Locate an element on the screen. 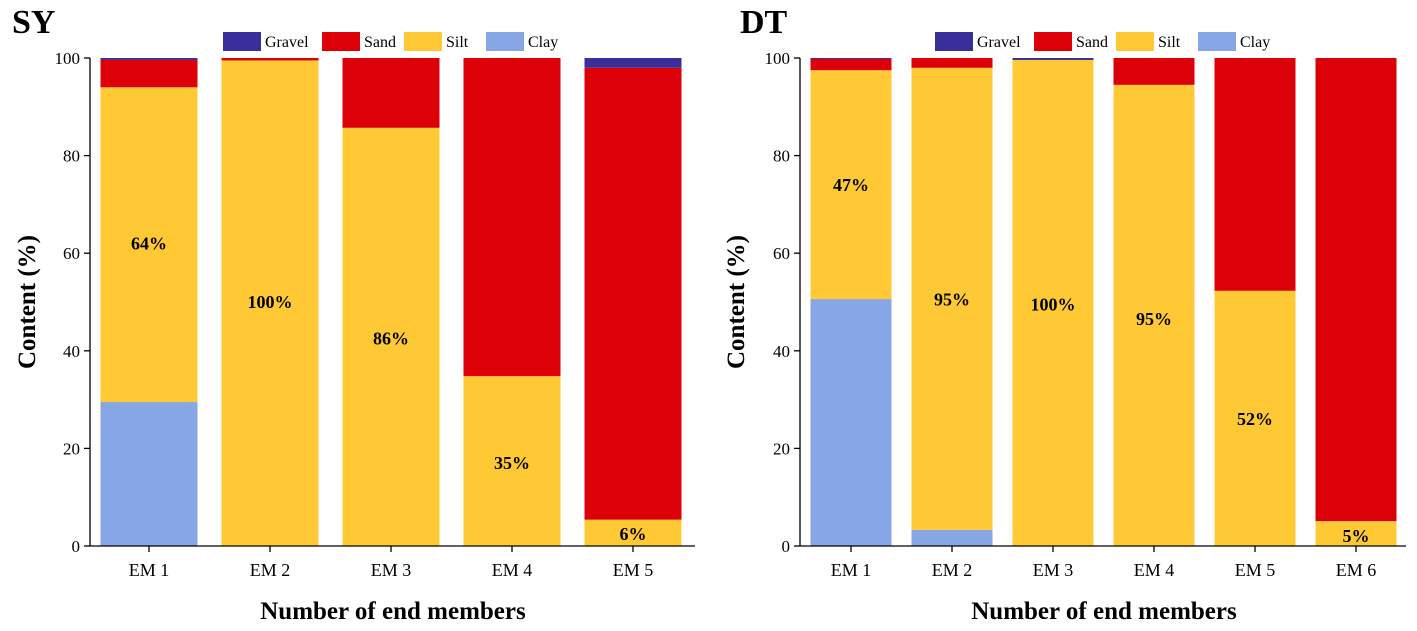 This screenshot has height=631, width=1417. percent-label-em6: 5% is located at coordinates (1356, 536).